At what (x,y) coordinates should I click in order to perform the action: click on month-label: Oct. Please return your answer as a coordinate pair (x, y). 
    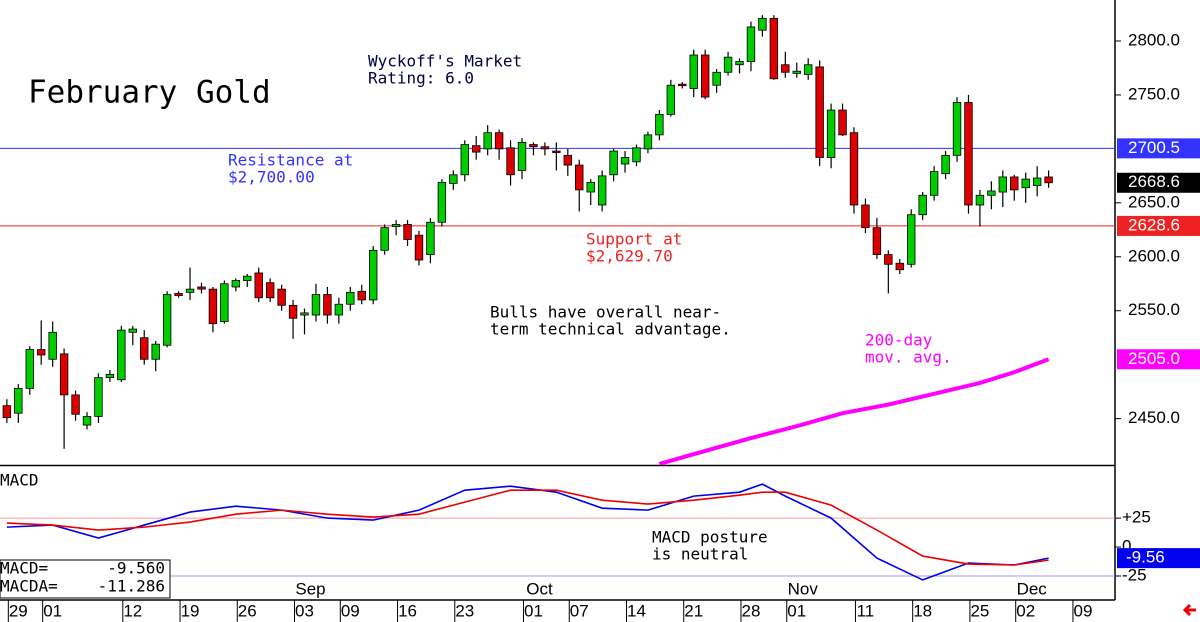
    Looking at the image, I should click on (539, 588).